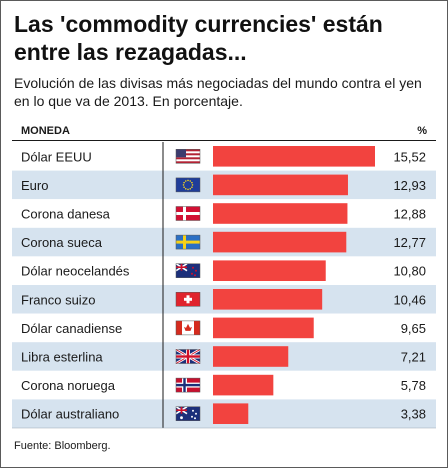  What do you see at coordinates (66, 214) in the screenshot?
I see `category-label: Corona danesa` at bounding box center [66, 214].